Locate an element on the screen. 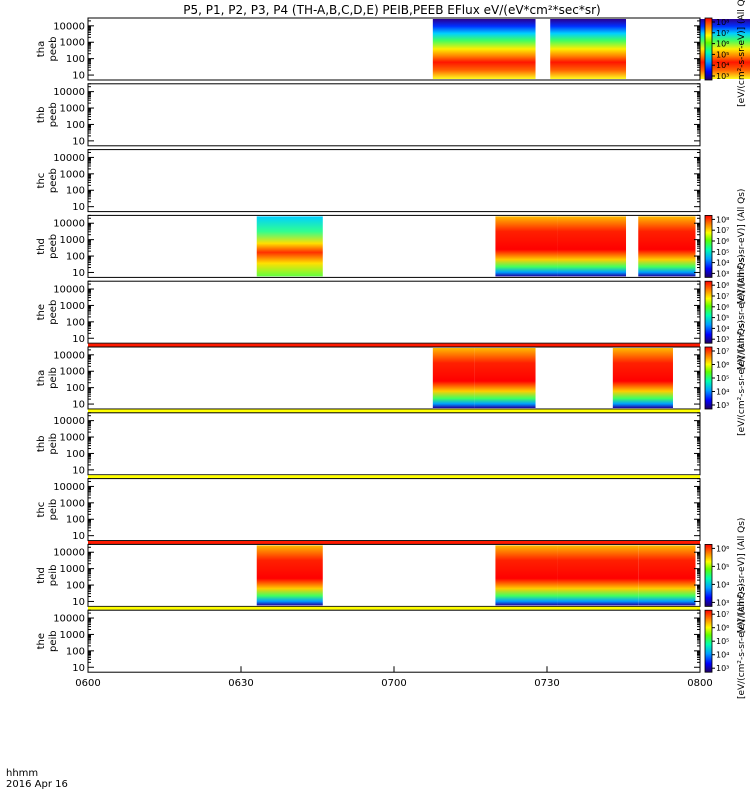 Image resolution: width=750 pixels, height=800 pixels. panel-thc-peeb: 10 100 1000 10000 thc peeb is located at coordinates (368, 181).